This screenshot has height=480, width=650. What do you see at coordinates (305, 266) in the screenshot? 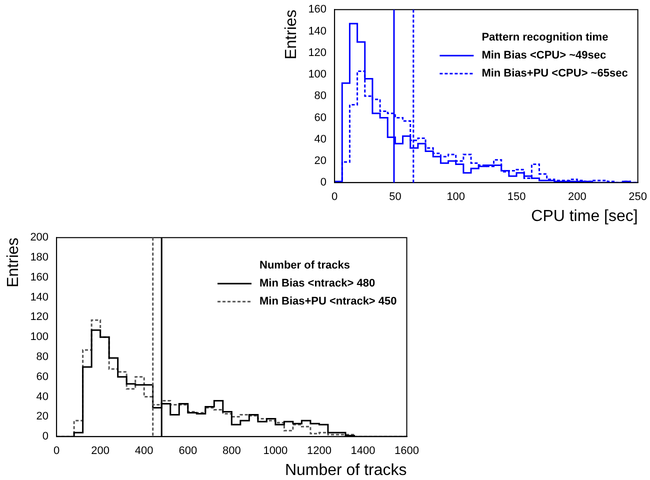
I see `legend-title: Number of tracks` at bounding box center [305, 266].